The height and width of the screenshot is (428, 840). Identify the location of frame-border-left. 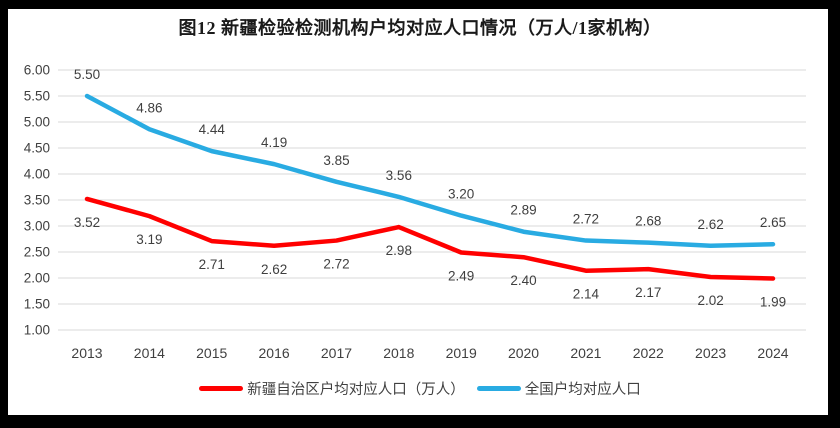
(4, 214).